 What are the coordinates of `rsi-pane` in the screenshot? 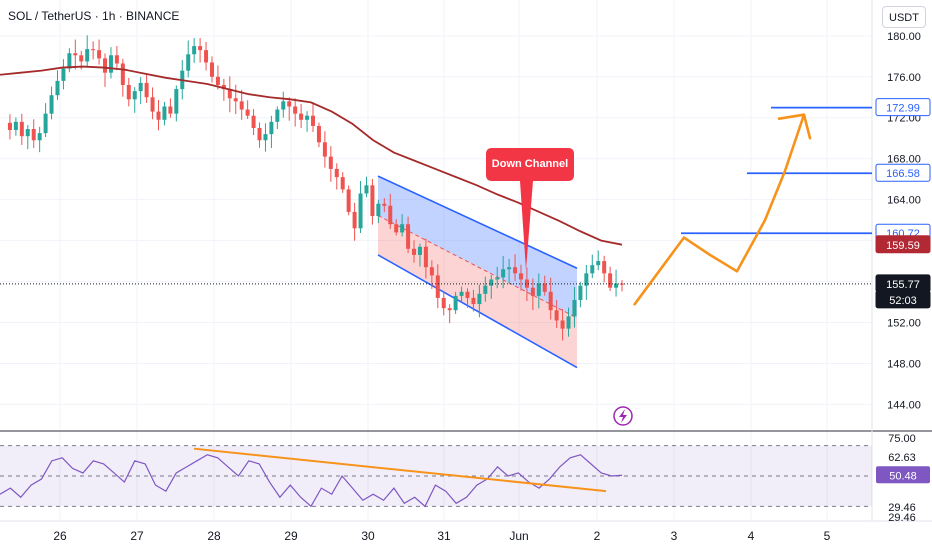 It's located at (436, 476).